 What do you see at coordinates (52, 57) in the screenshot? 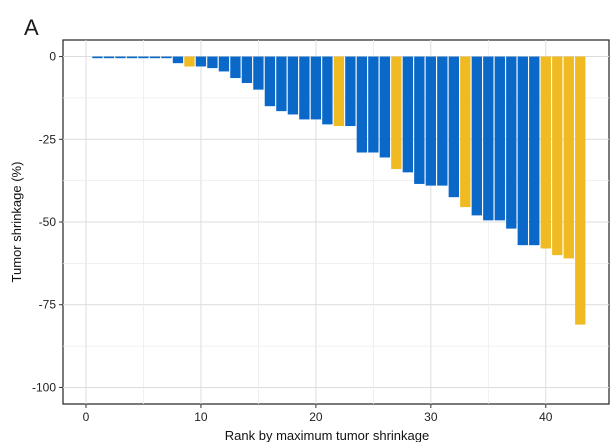
I see `y-tick-label-0: 0` at bounding box center [52, 57].